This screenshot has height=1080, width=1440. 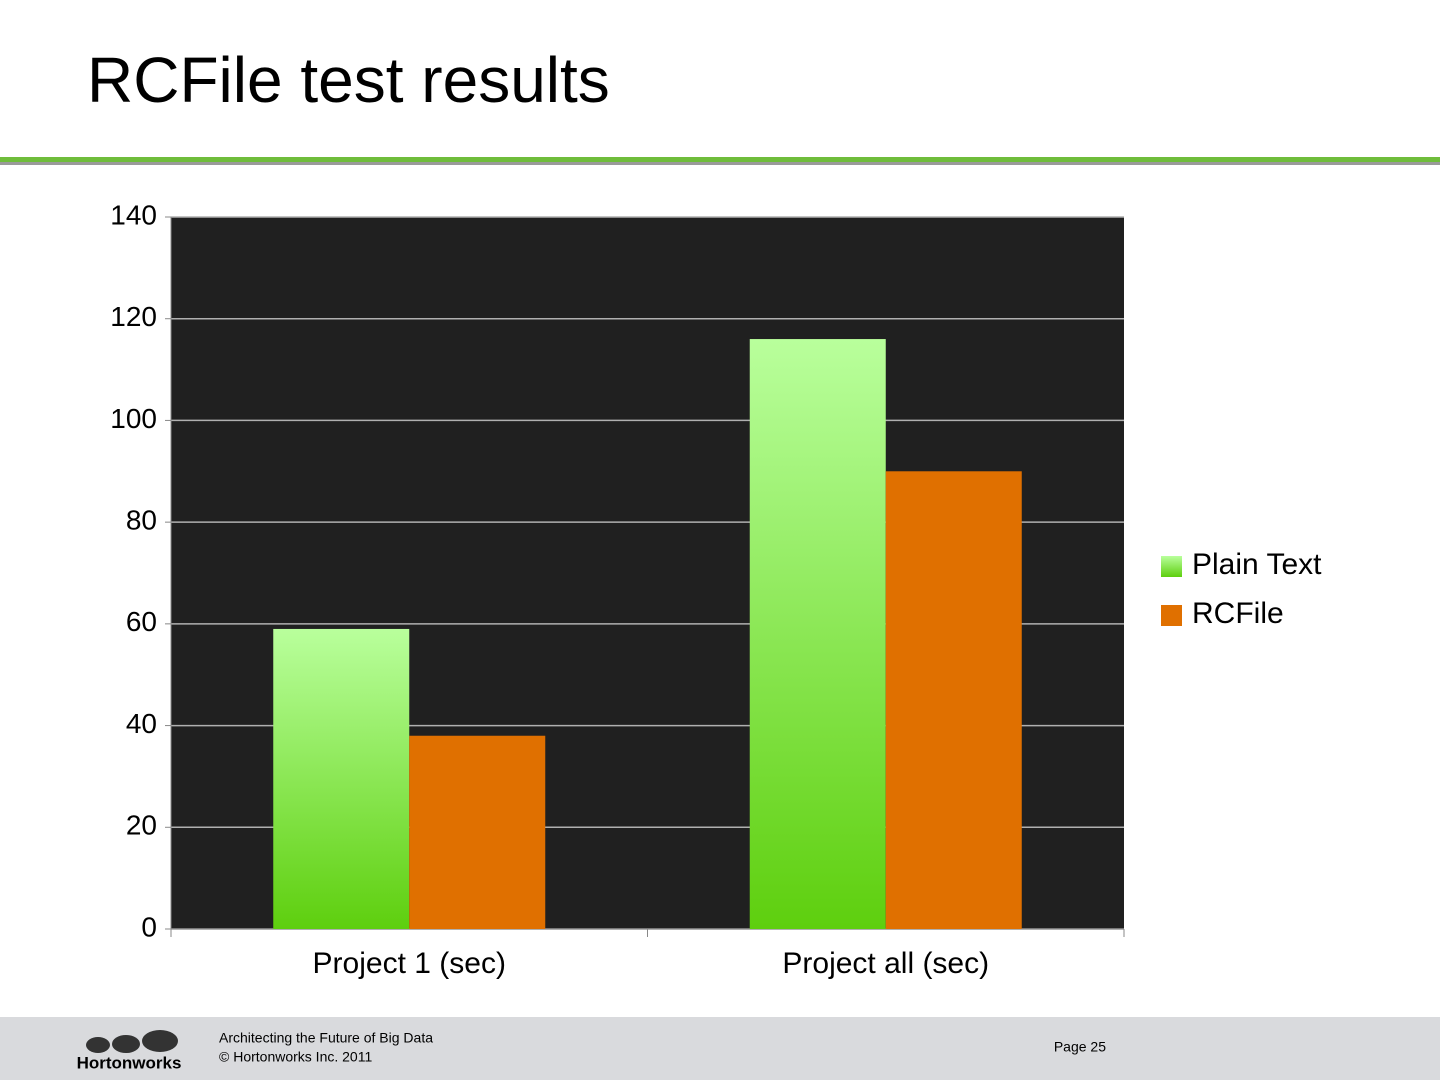 I want to click on y-tick-label: 60, so click(x=141, y=621).